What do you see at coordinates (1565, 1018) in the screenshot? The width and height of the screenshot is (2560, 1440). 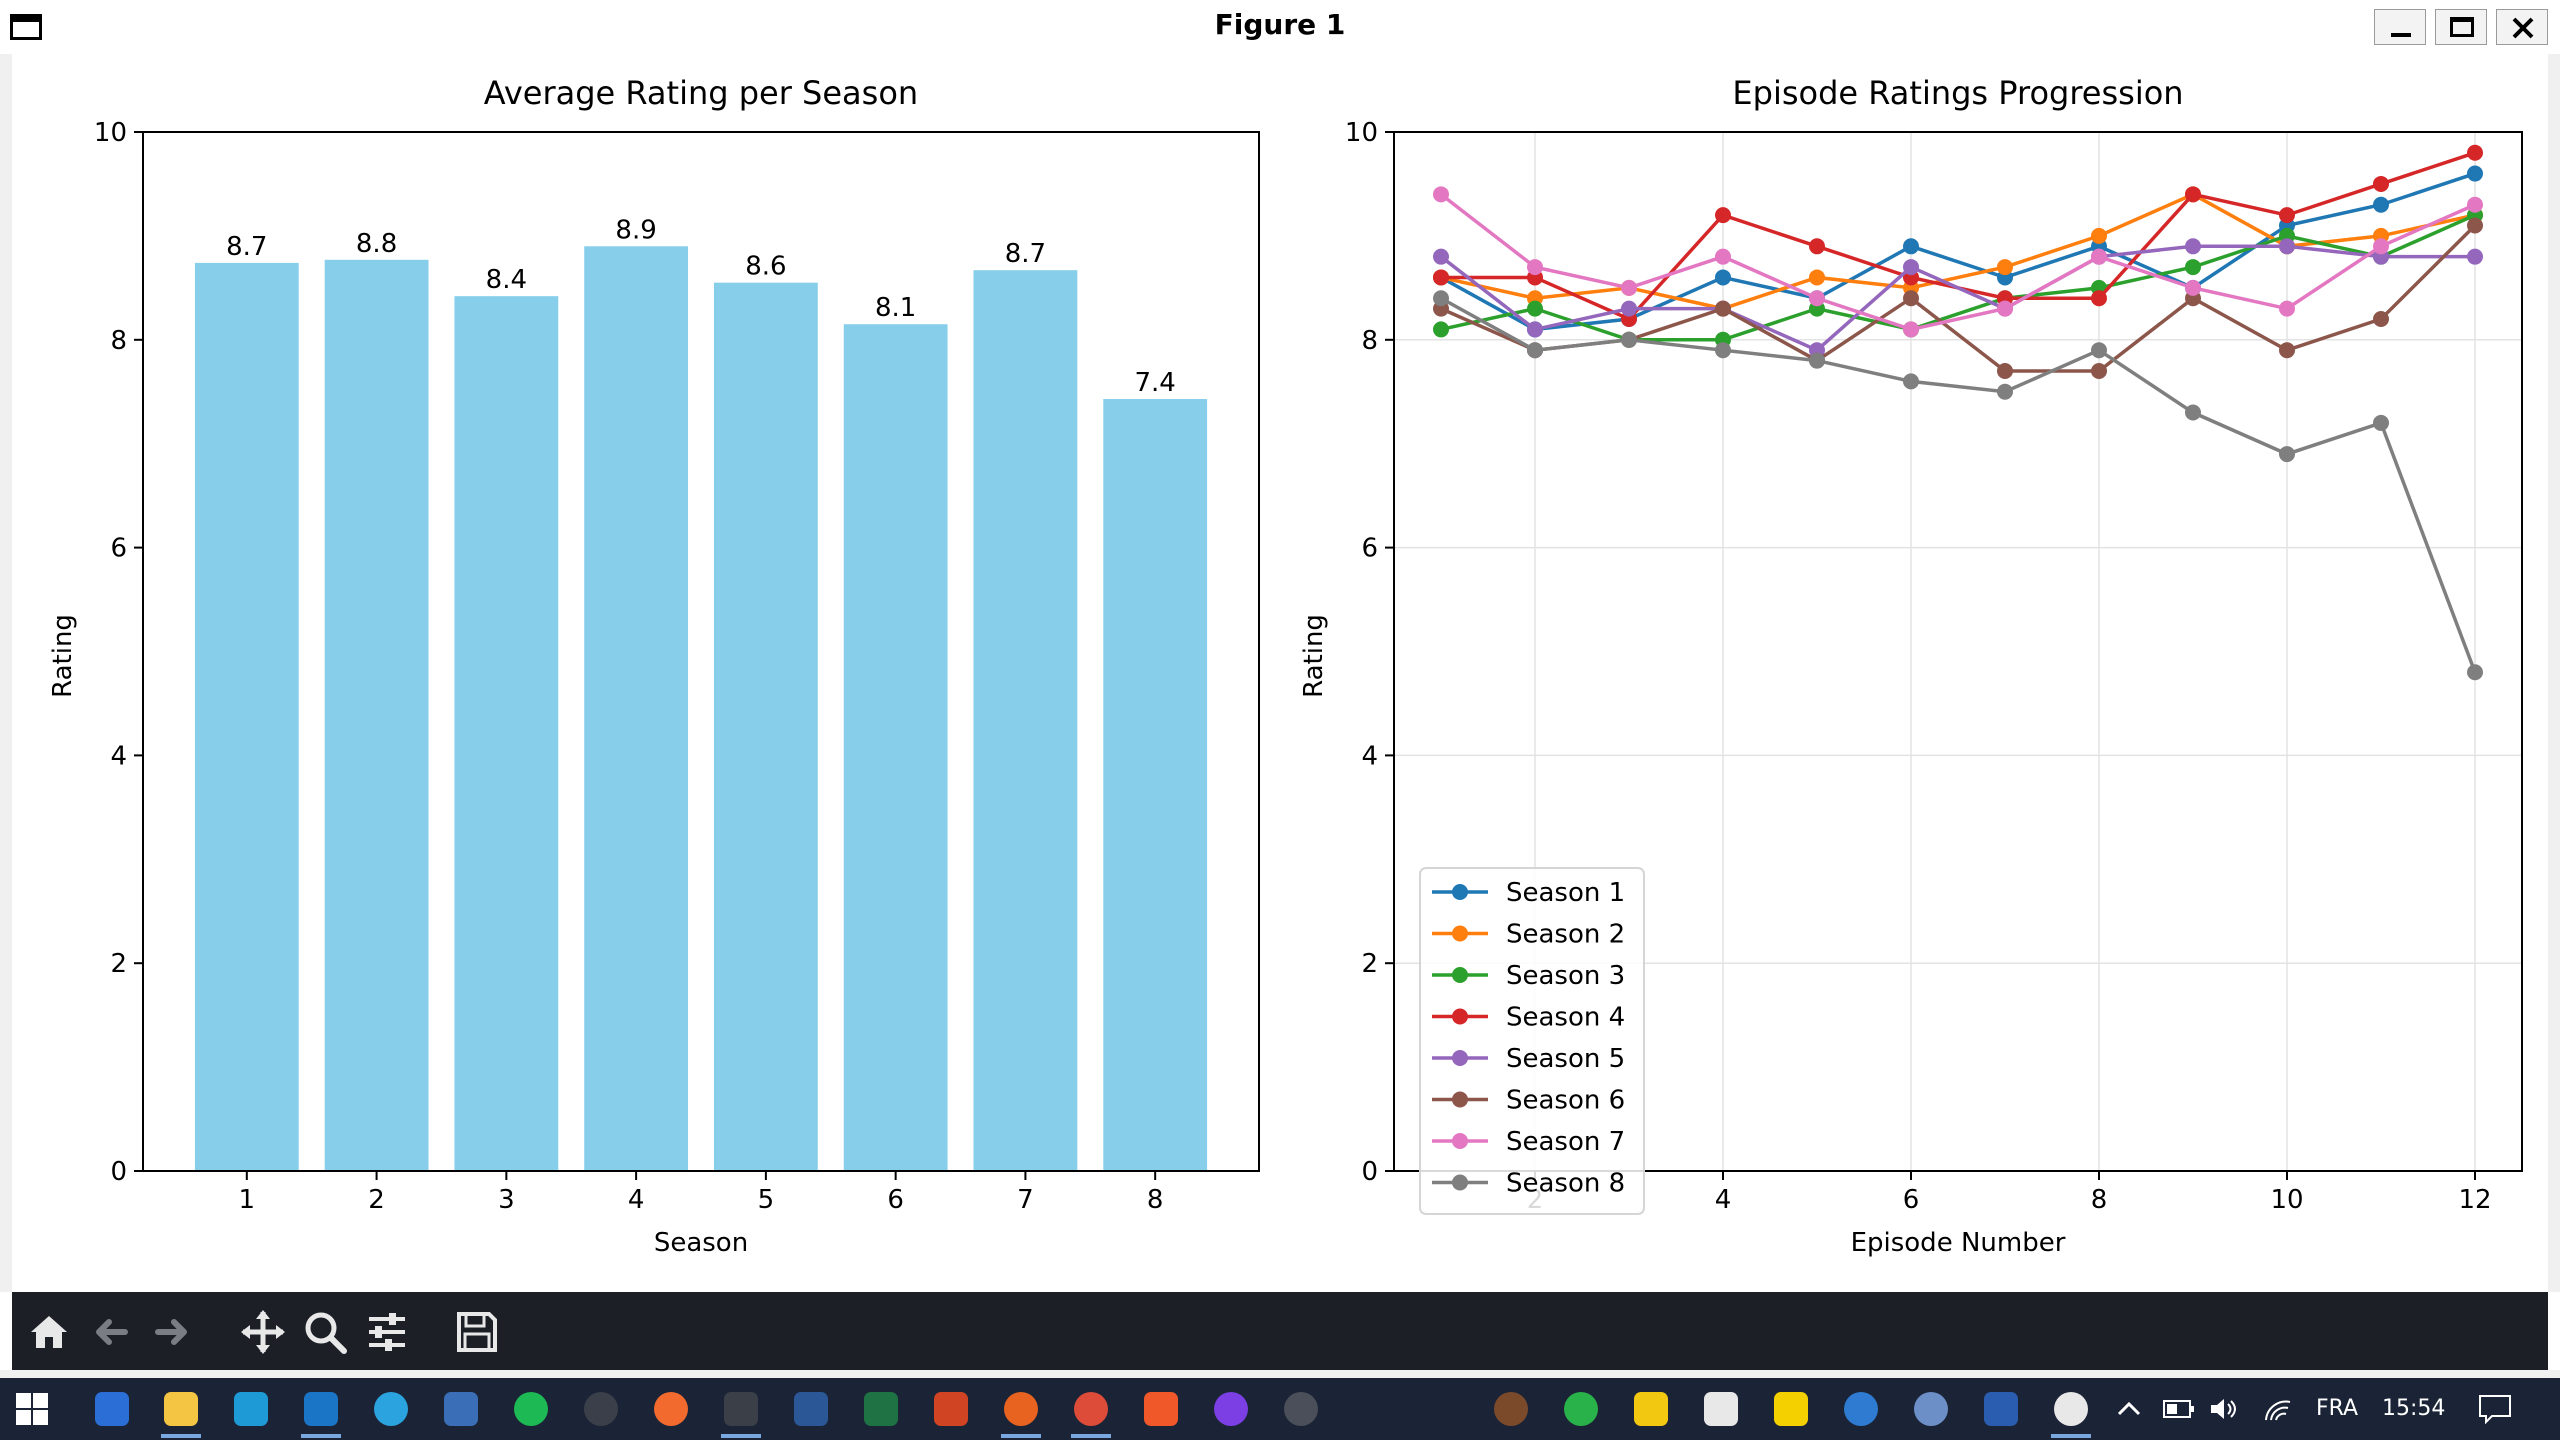 I see `legend-label: Season 4` at bounding box center [1565, 1018].